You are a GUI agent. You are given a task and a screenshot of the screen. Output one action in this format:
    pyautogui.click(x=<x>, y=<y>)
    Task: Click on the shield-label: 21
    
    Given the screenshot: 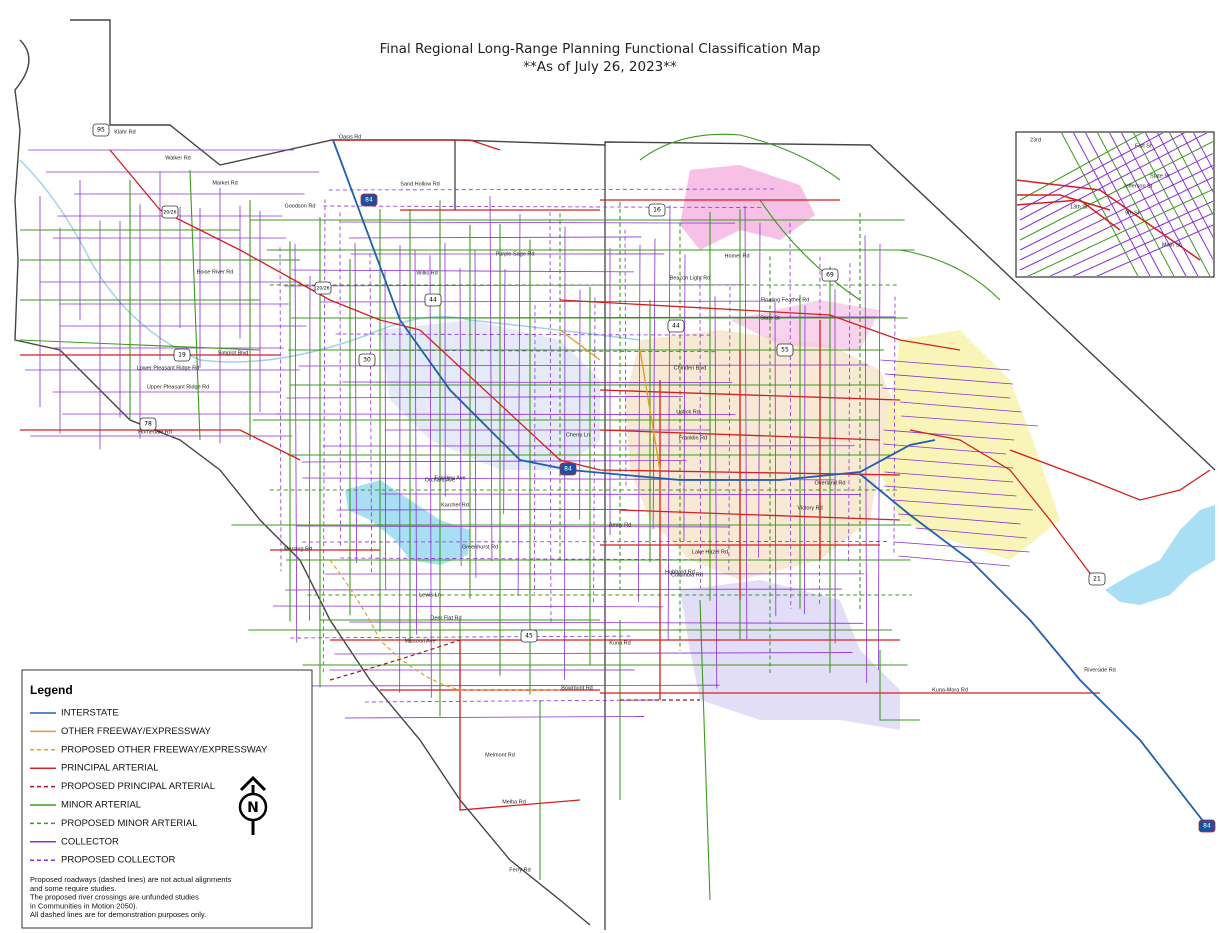 What is the action you would take?
    pyautogui.click(x=1097, y=579)
    